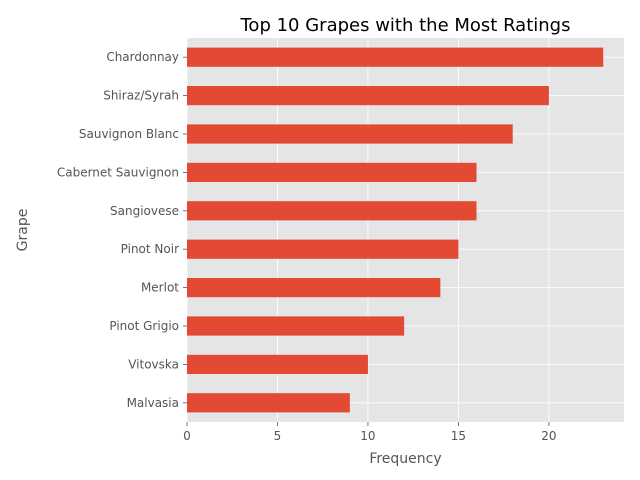 This screenshot has width=640, height=480. I want to click on y-tick-label: Vitovska, so click(153, 364).